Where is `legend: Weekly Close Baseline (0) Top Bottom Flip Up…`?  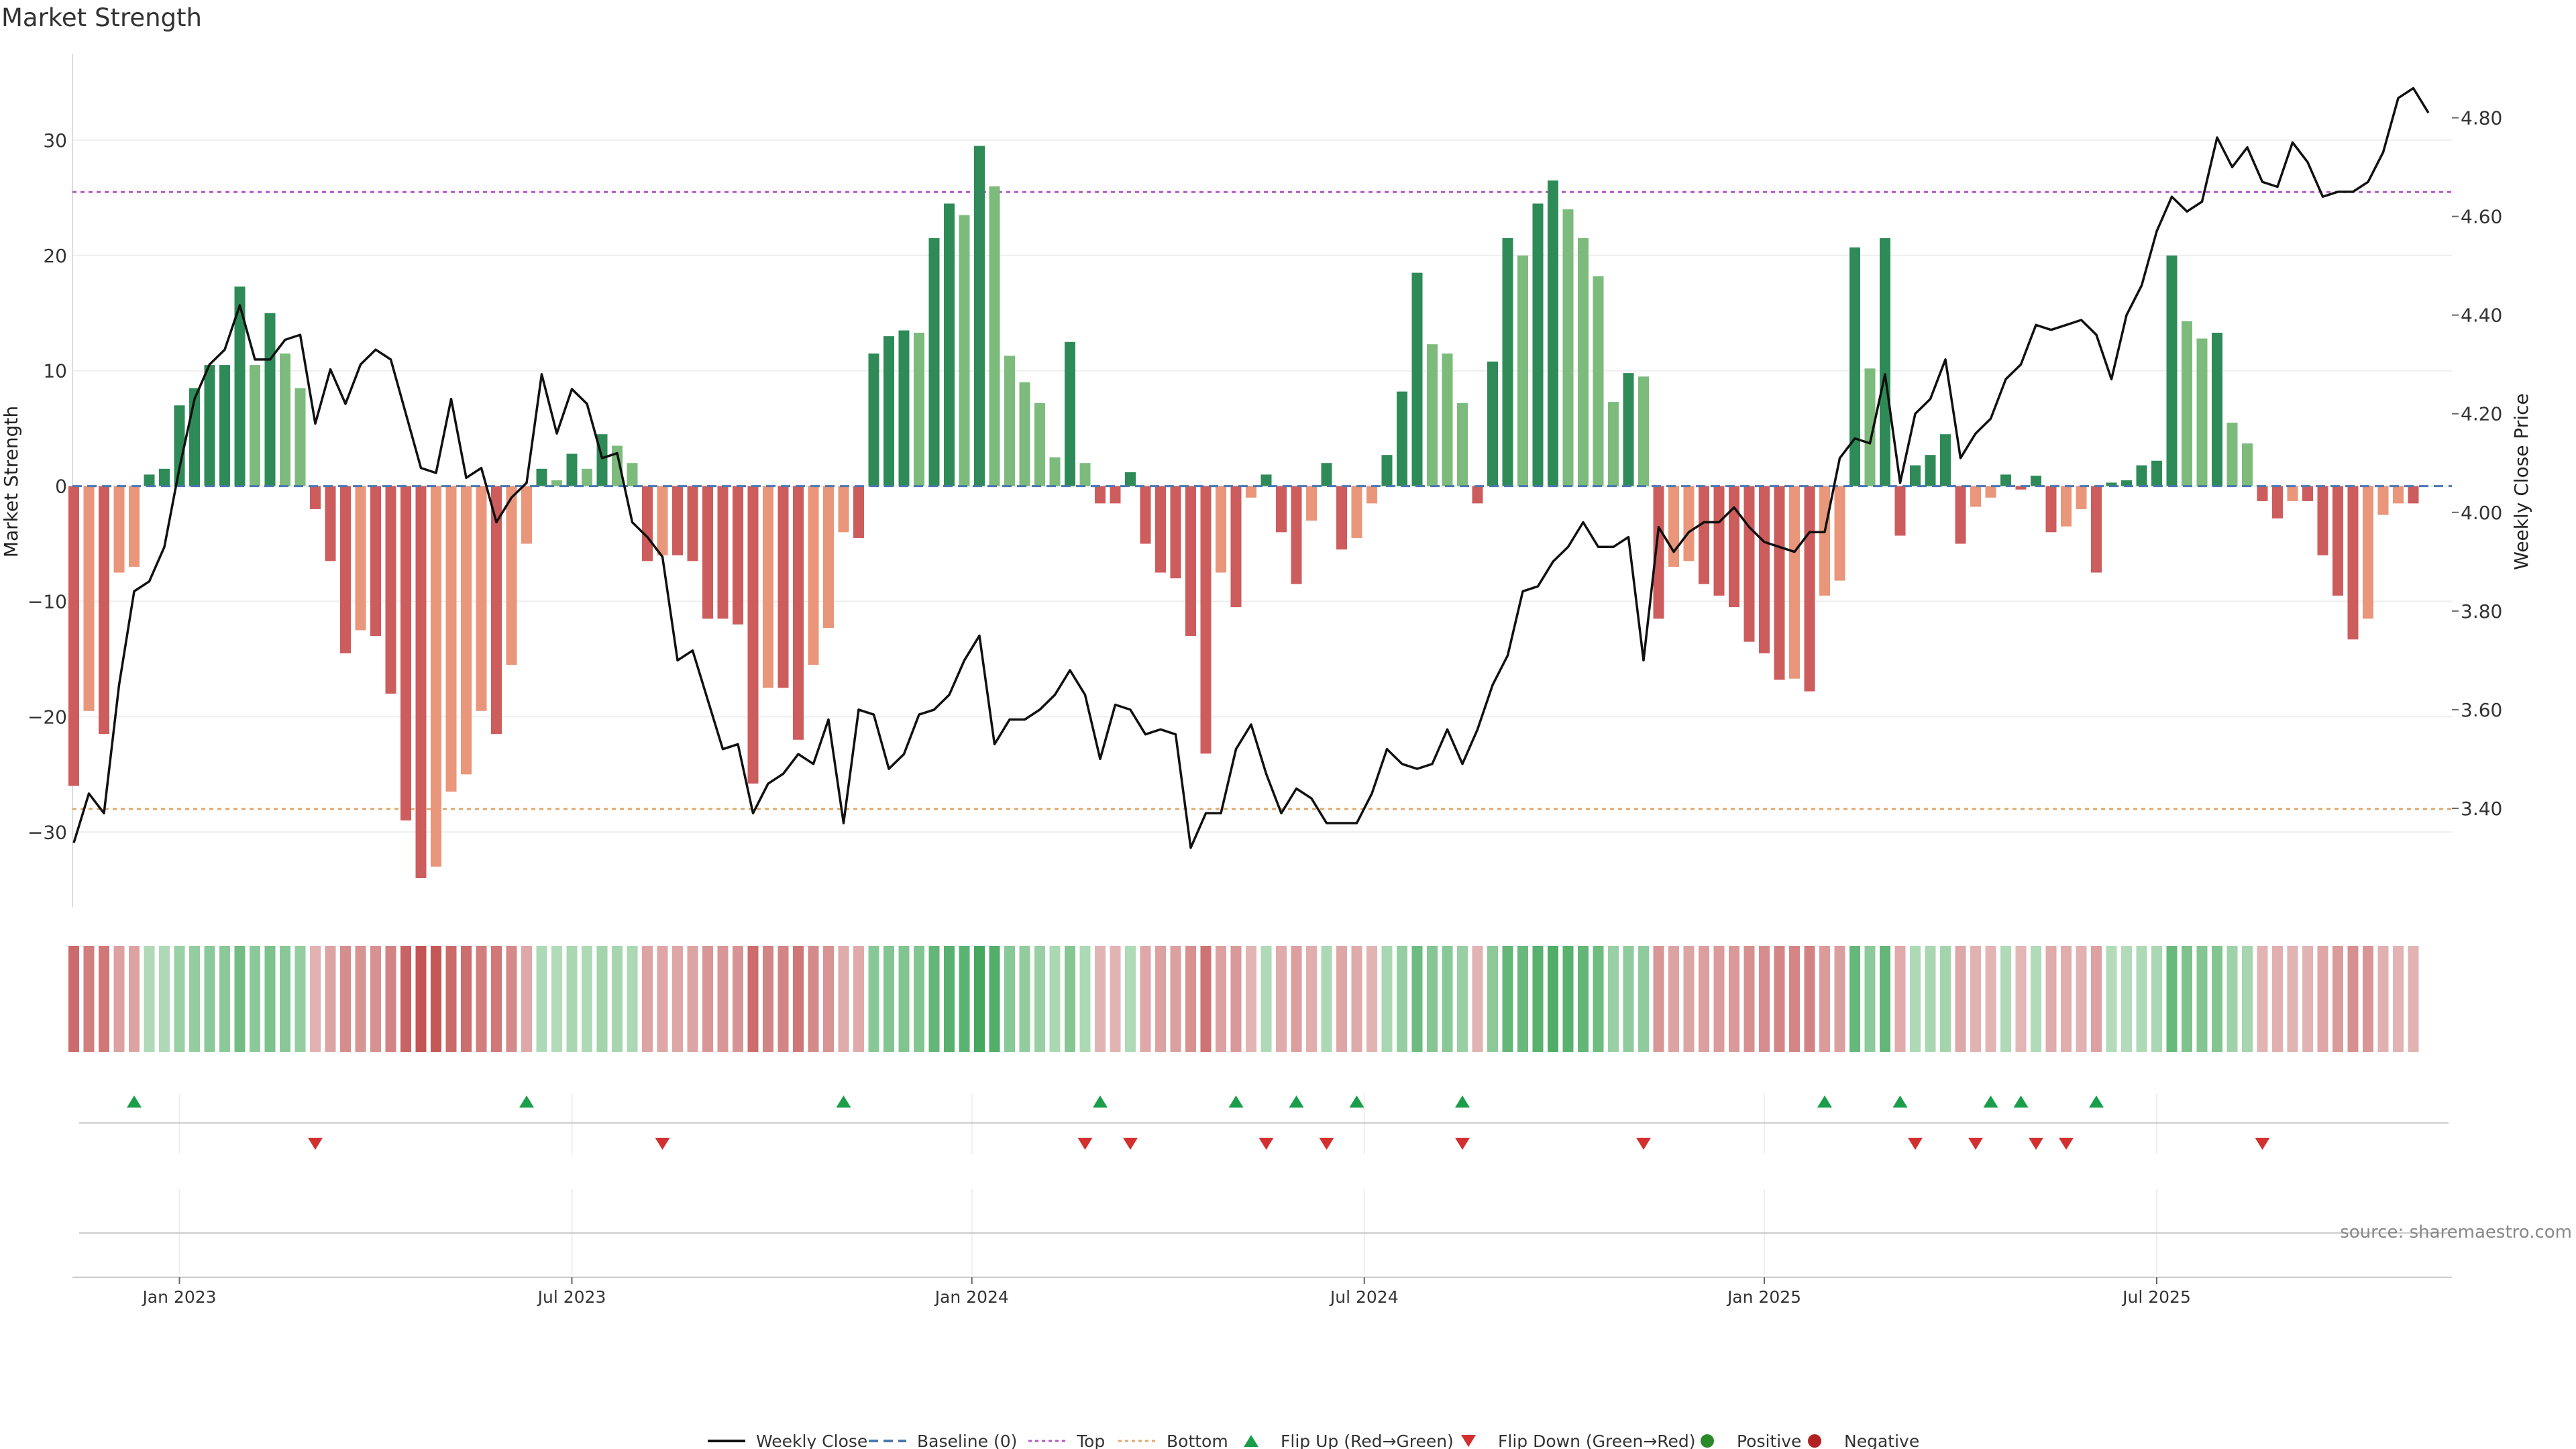 legend: Weekly Close Baseline (0) Top Bottom Flip Up… is located at coordinates (1313, 1440).